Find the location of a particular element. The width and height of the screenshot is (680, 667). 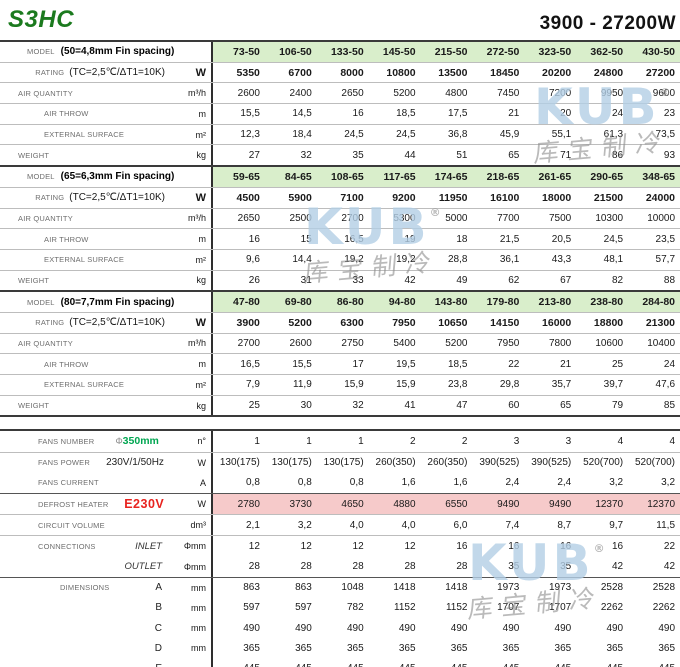

value-cell: 15,9 is located at coordinates (354, 385).